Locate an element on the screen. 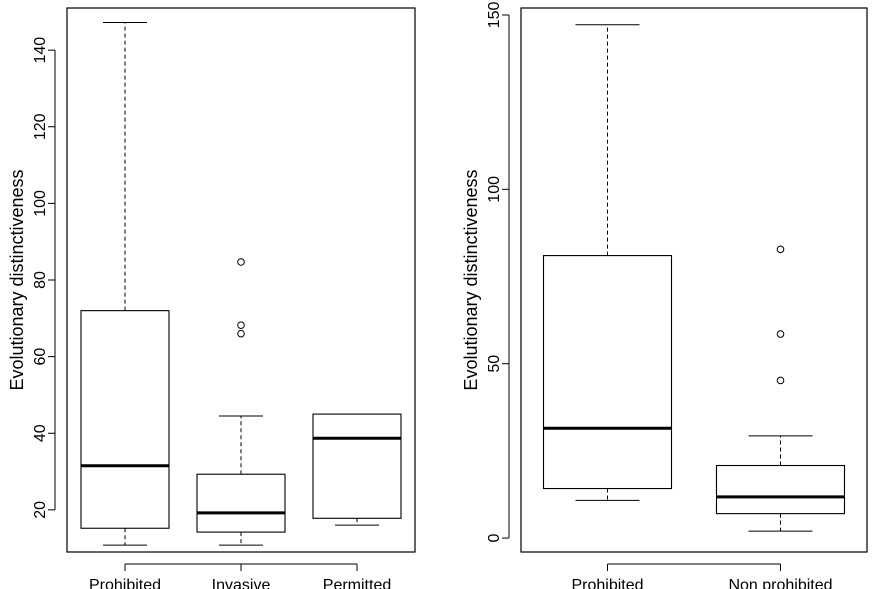  y-tick-label: 40 is located at coordinates (40, 433).